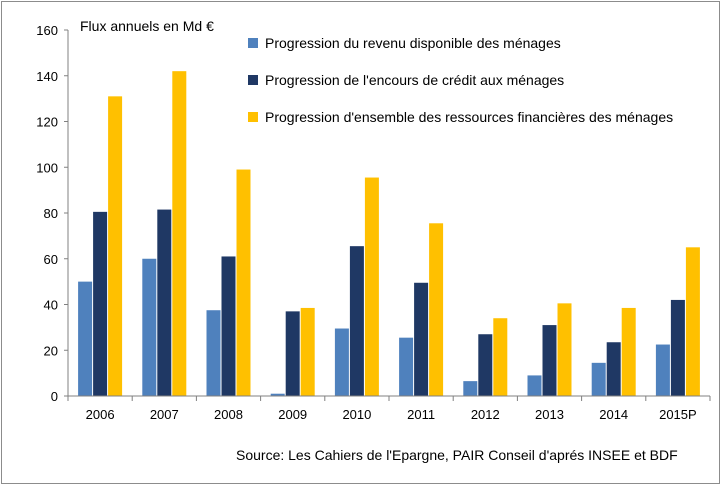 Image resolution: width=723 pixels, height=487 pixels. What do you see at coordinates (549, 414) in the screenshot?
I see `x-tick-label: 2013` at bounding box center [549, 414].